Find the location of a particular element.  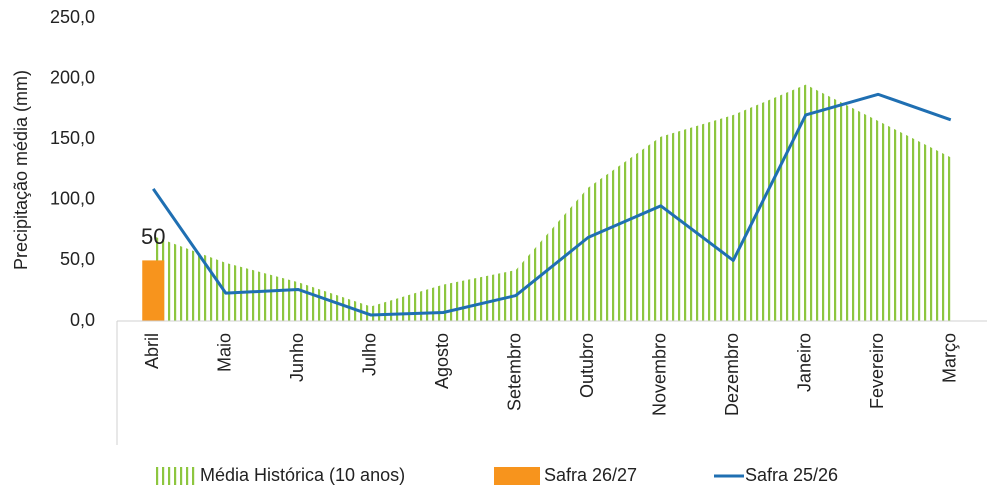

x-tick-label: Abril is located at coordinates (152, 351).